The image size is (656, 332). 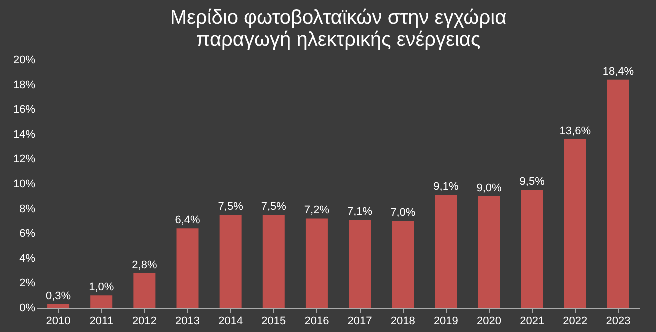 I want to click on data-label: 9,5%, so click(x=533, y=182).